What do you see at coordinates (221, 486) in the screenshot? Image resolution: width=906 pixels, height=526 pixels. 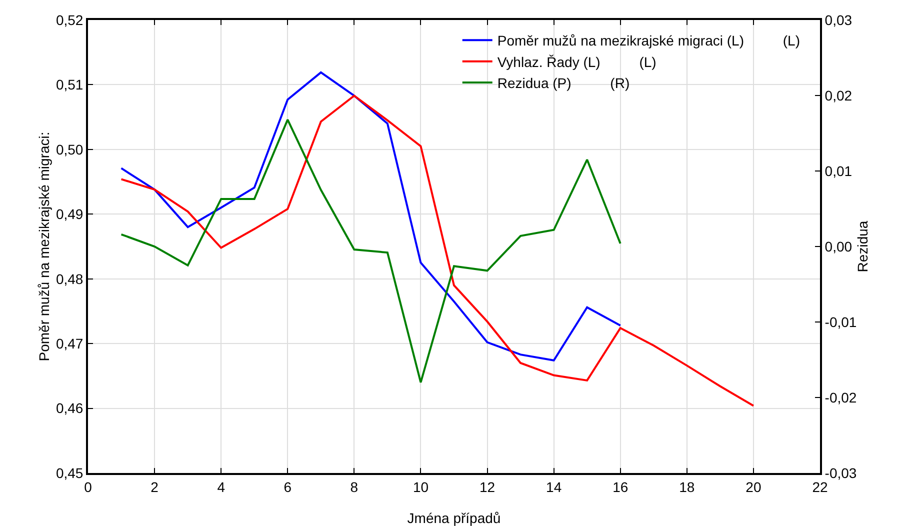 I see `x-tick-label: 4` at bounding box center [221, 486].